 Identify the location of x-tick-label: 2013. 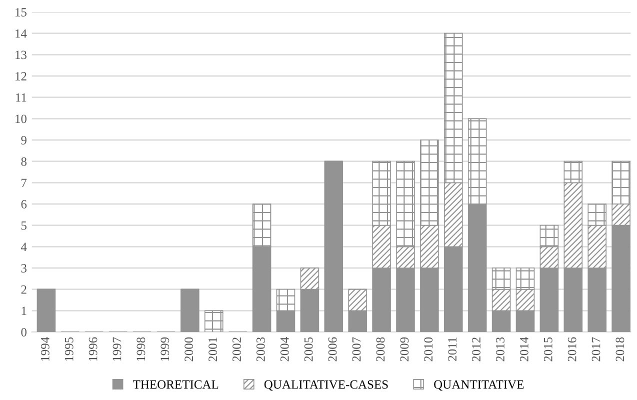
(500, 349).